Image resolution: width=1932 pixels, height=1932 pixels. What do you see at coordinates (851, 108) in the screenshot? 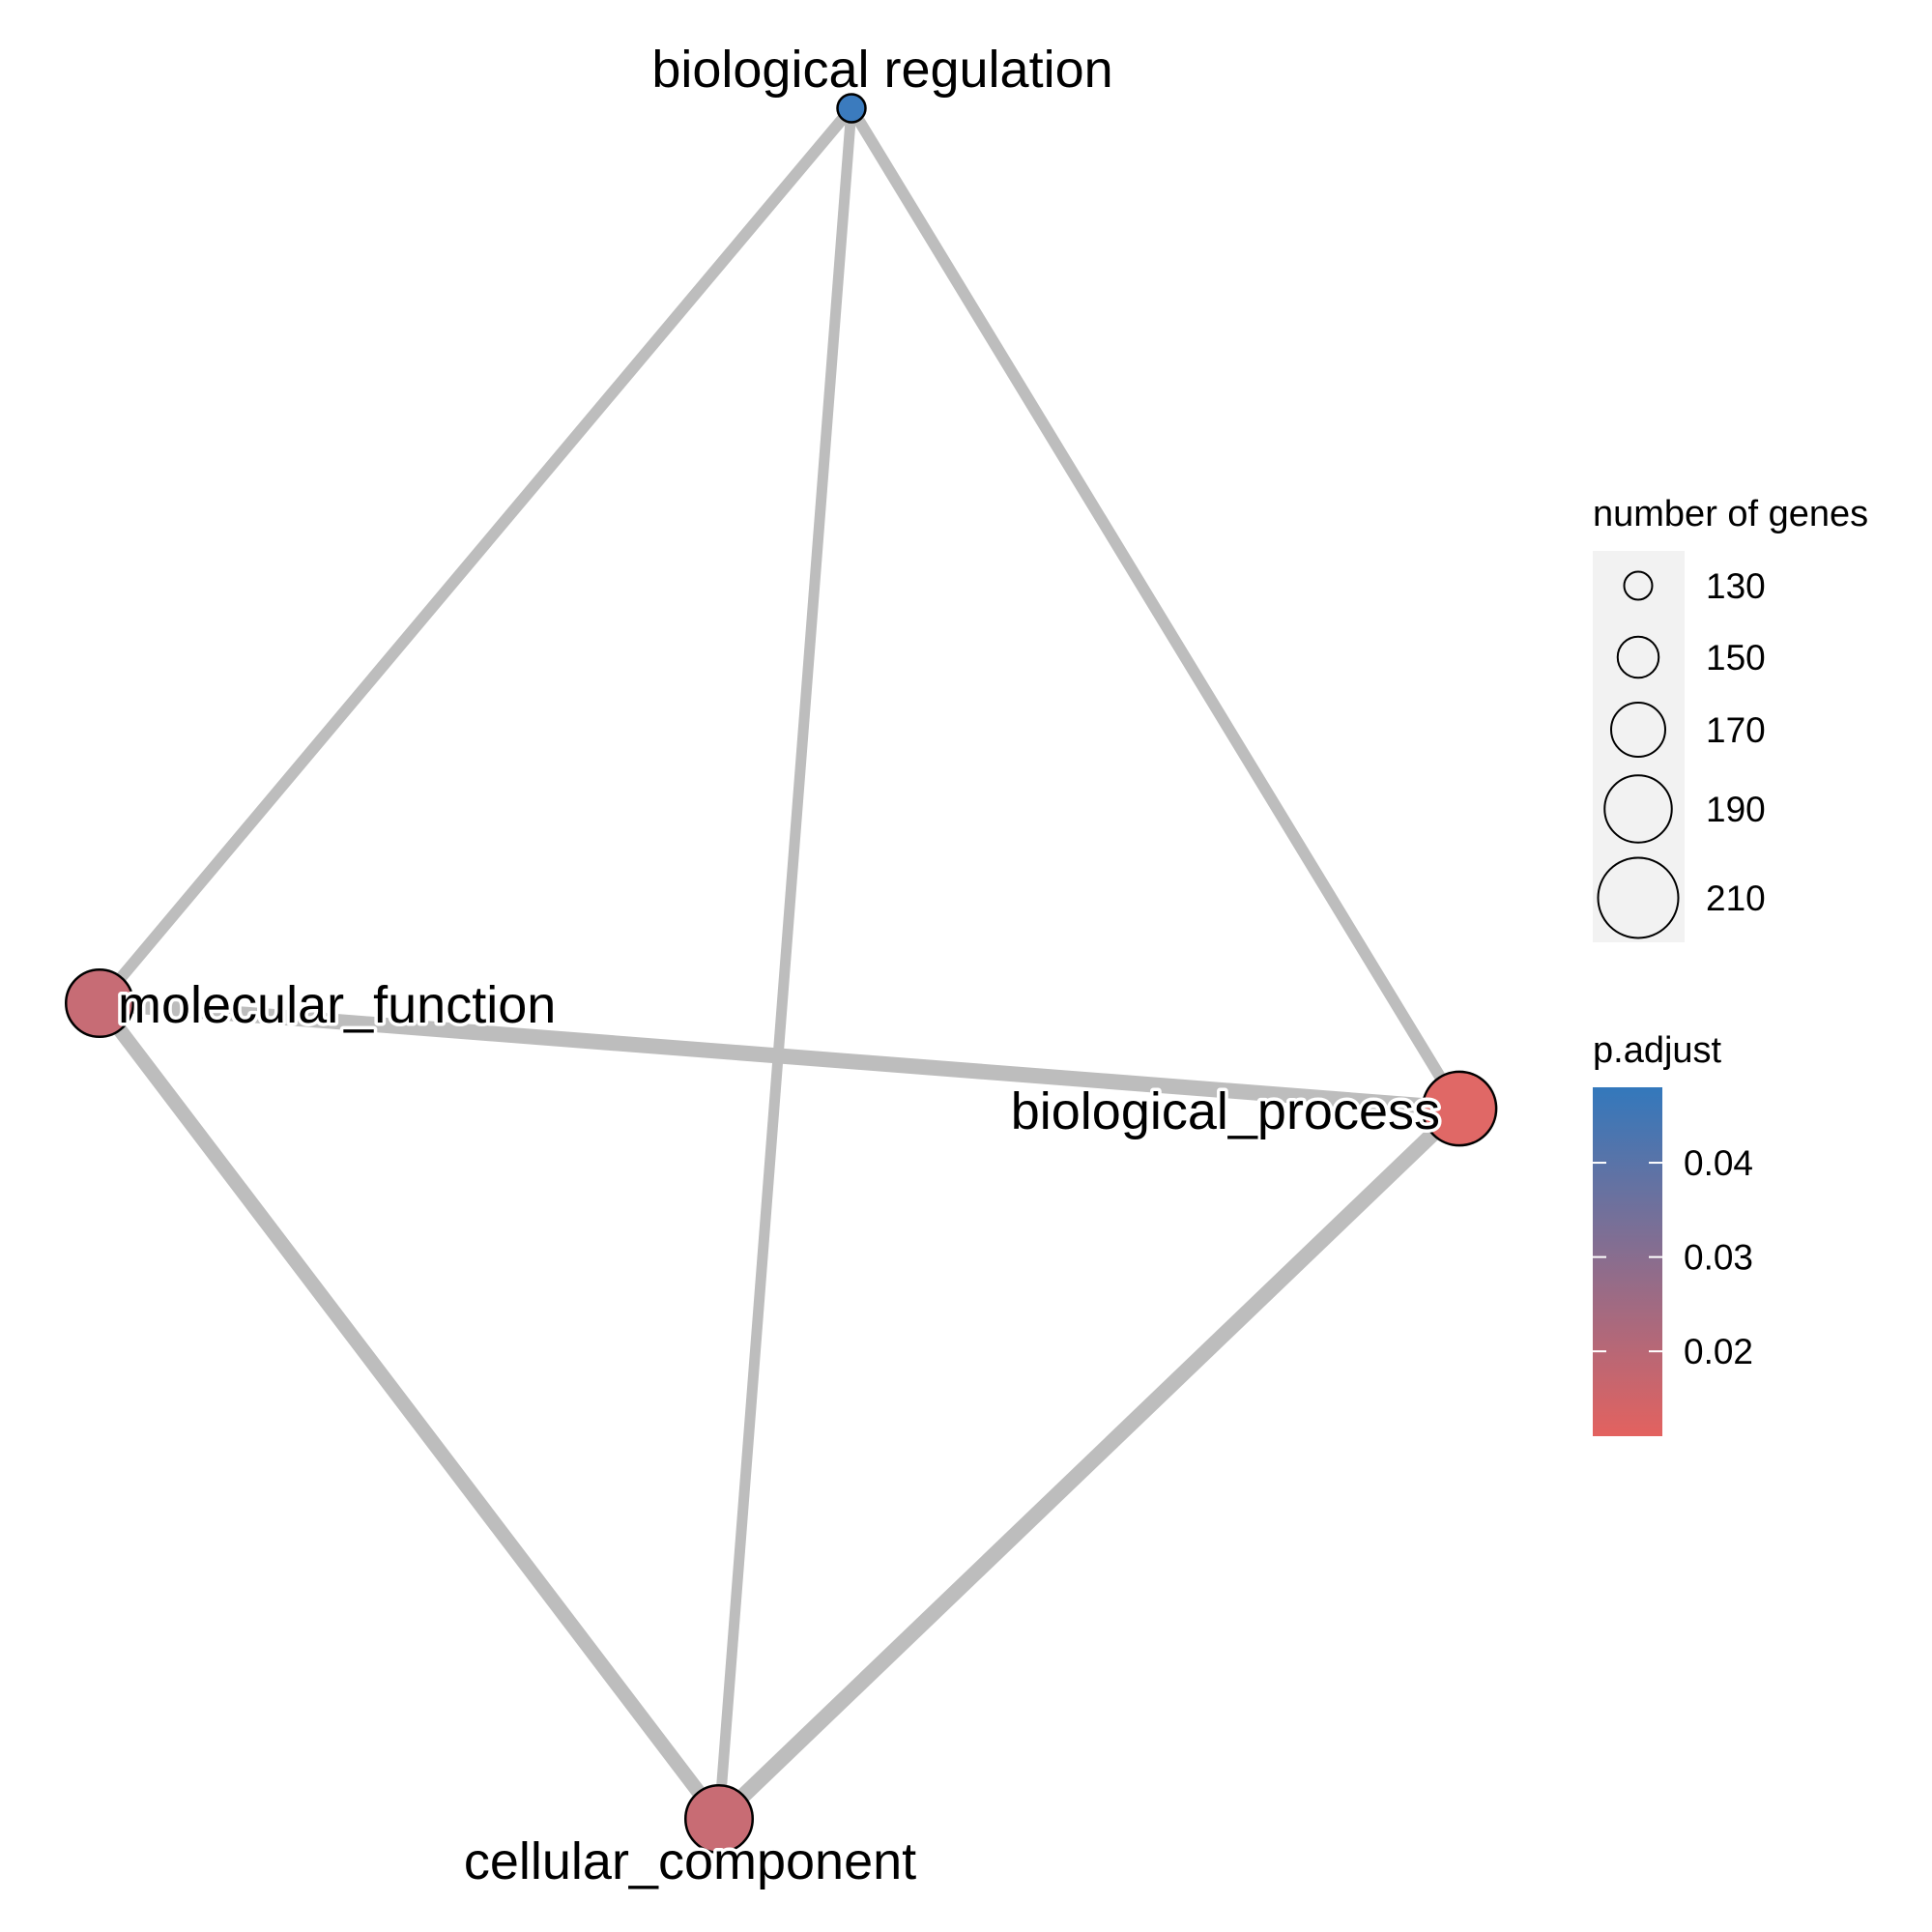
I see `node-biological-regulation` at bounding box center [851, 108].